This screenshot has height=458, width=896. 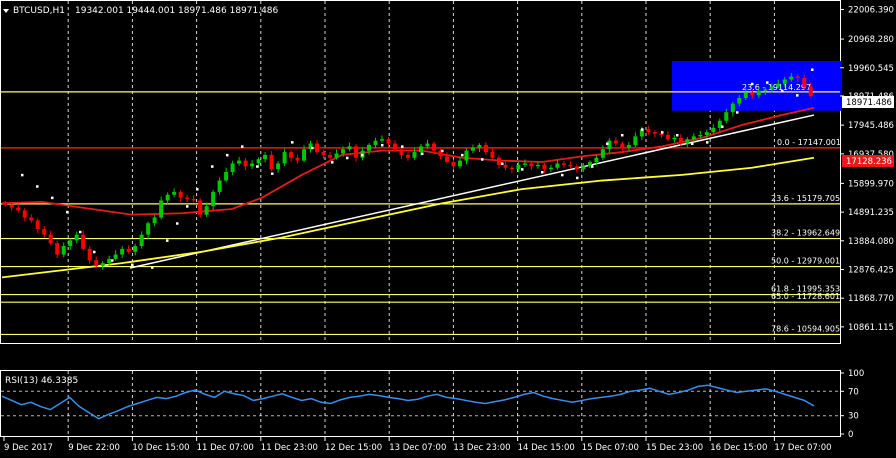 I want to click on time-tick-label: 11 Dec 23:00, so click(x=289, y=448).